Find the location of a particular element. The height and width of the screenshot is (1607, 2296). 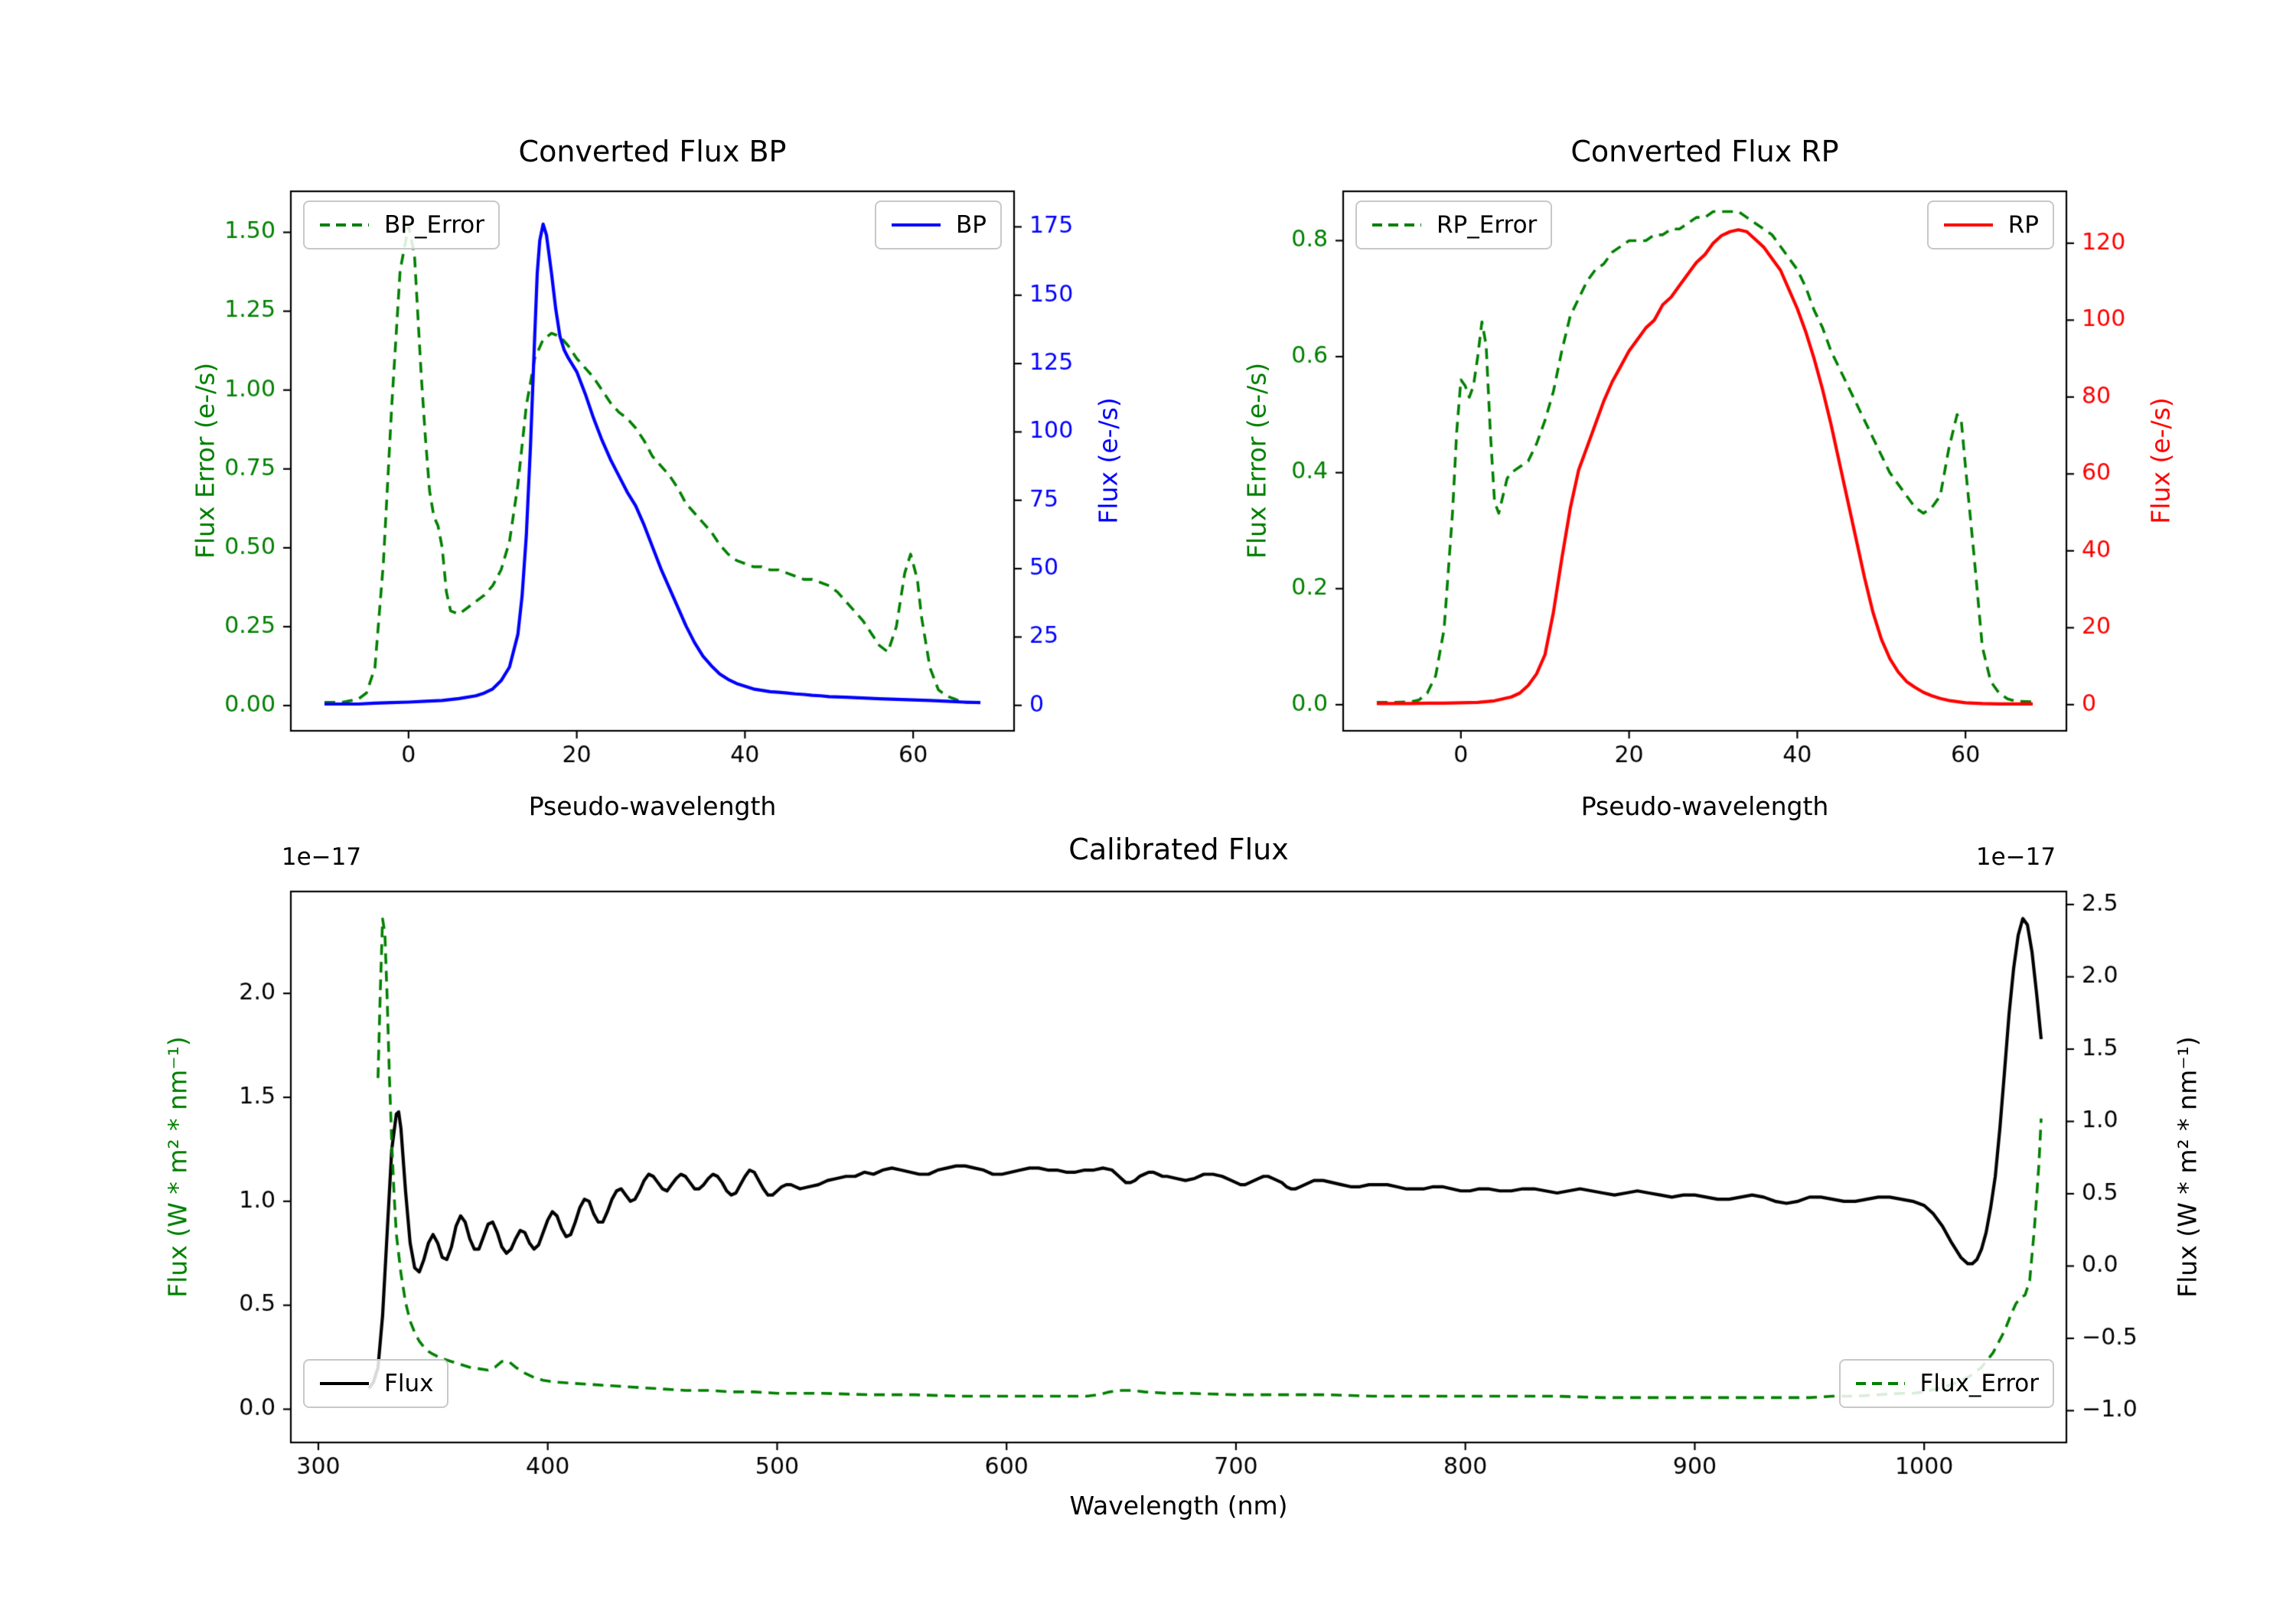

bp-left-yaxis-label: Flux Error (e-/s) is located at coordinates (205, 460).